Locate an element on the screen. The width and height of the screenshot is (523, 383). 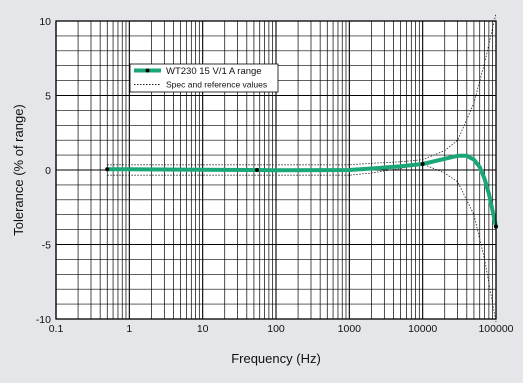
y-tick-label: -5 is located at coordinates (46, 246).